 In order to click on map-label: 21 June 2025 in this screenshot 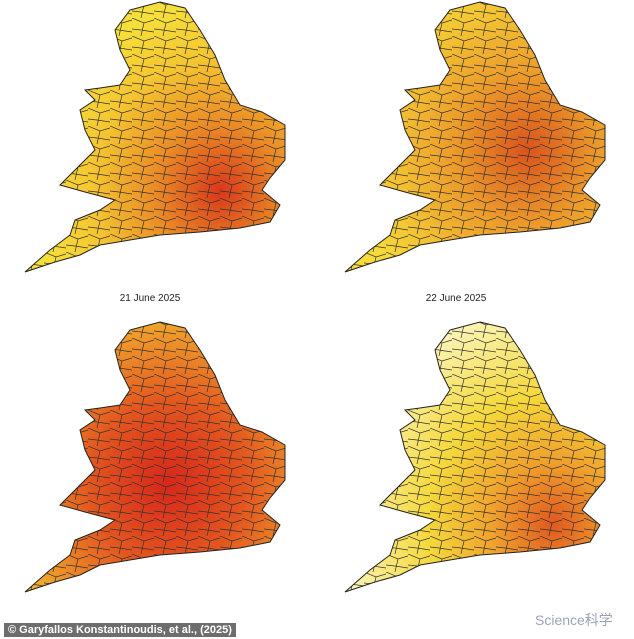, I will do `click(150, 298)`.